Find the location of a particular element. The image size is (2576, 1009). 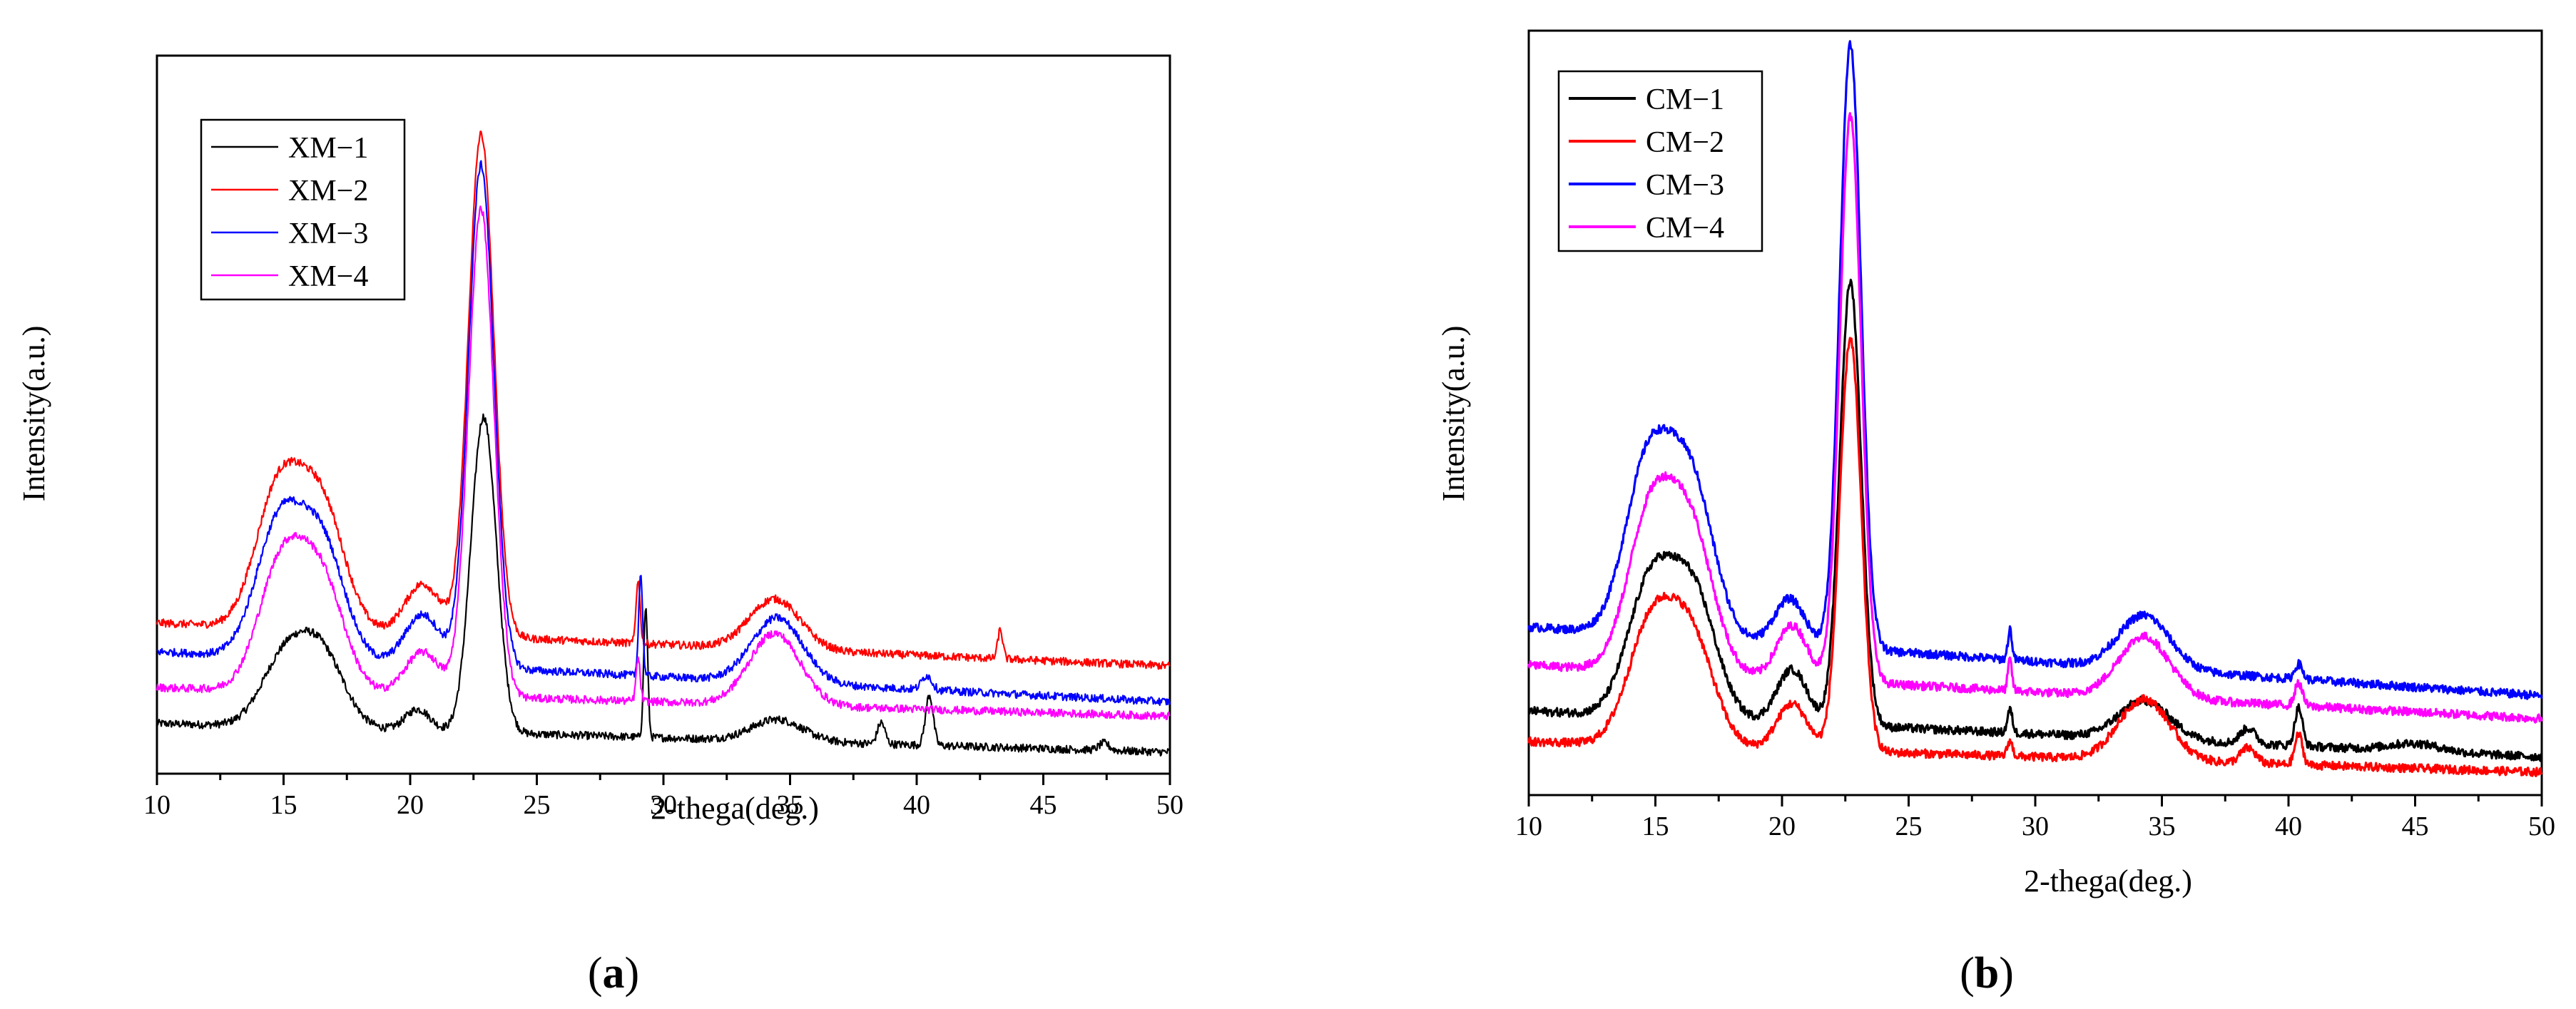

legend-label-3: XM−3 is located at coordinates (328, 233).